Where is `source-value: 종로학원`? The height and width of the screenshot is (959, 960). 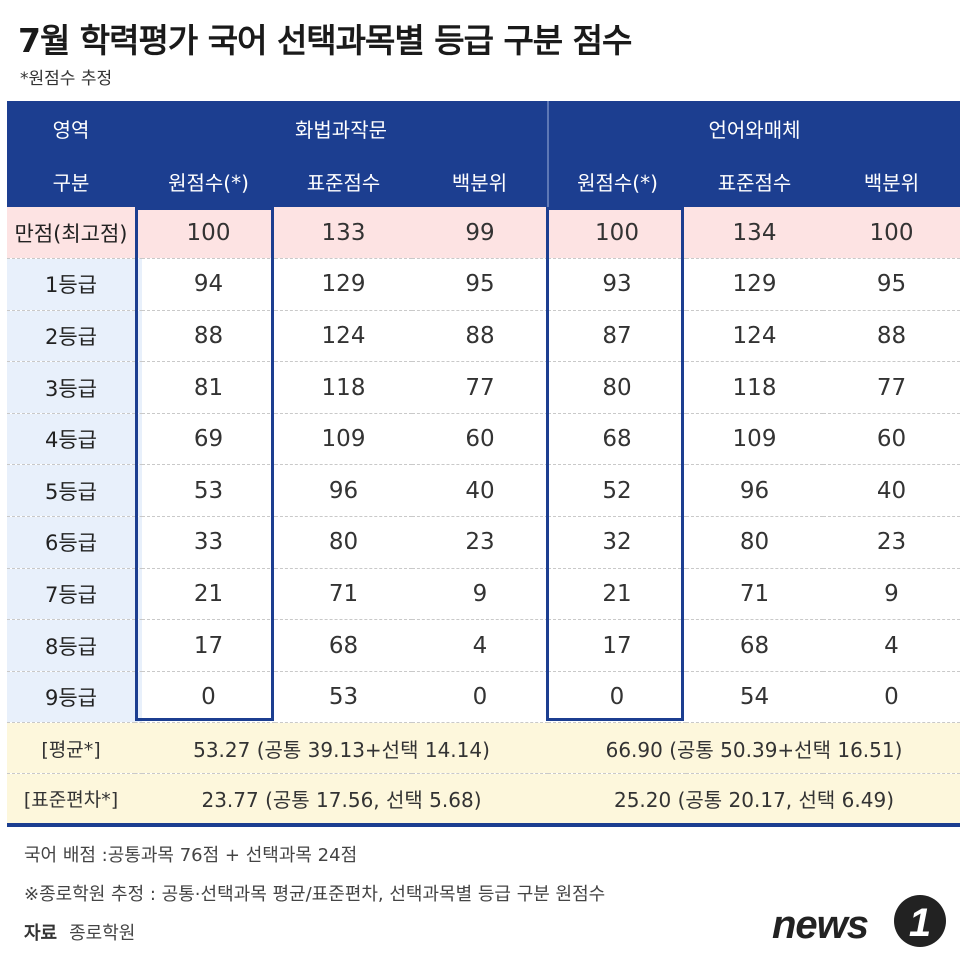 source-value: 종로학원 is located at coordinates (102, 933).